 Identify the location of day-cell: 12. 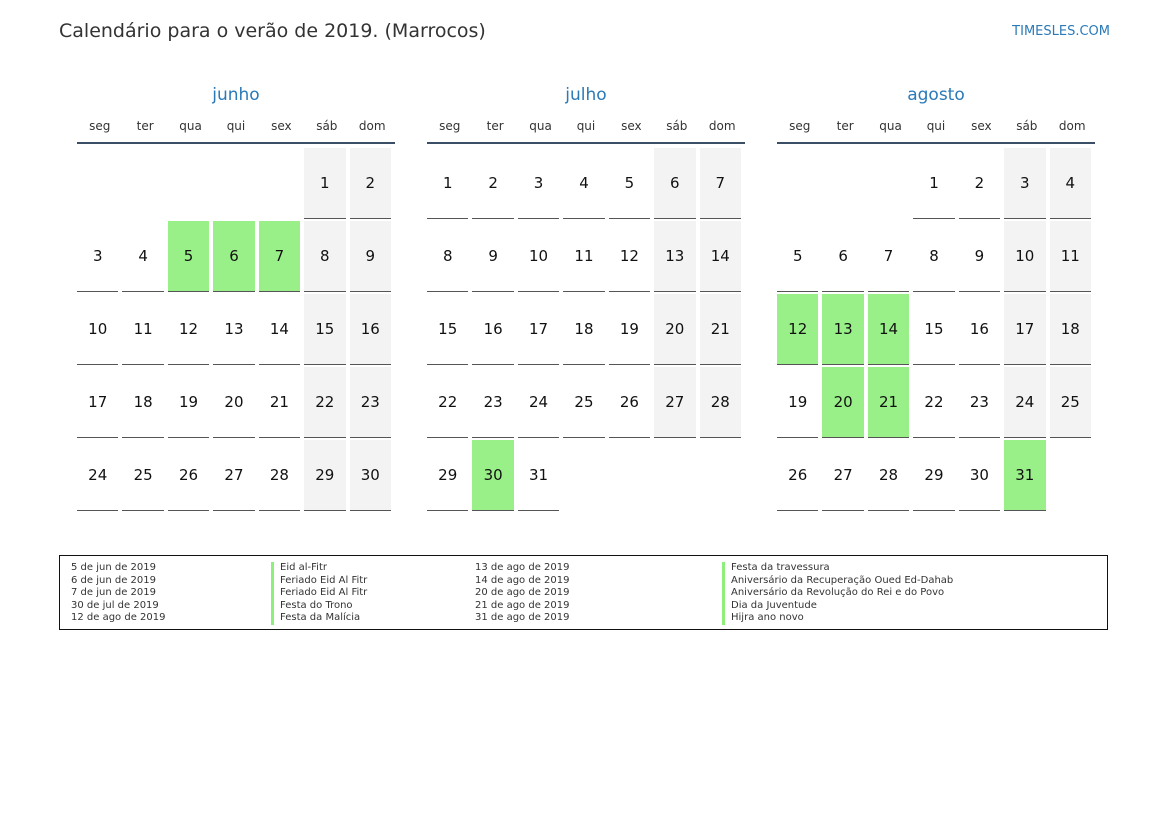
(629, 256).